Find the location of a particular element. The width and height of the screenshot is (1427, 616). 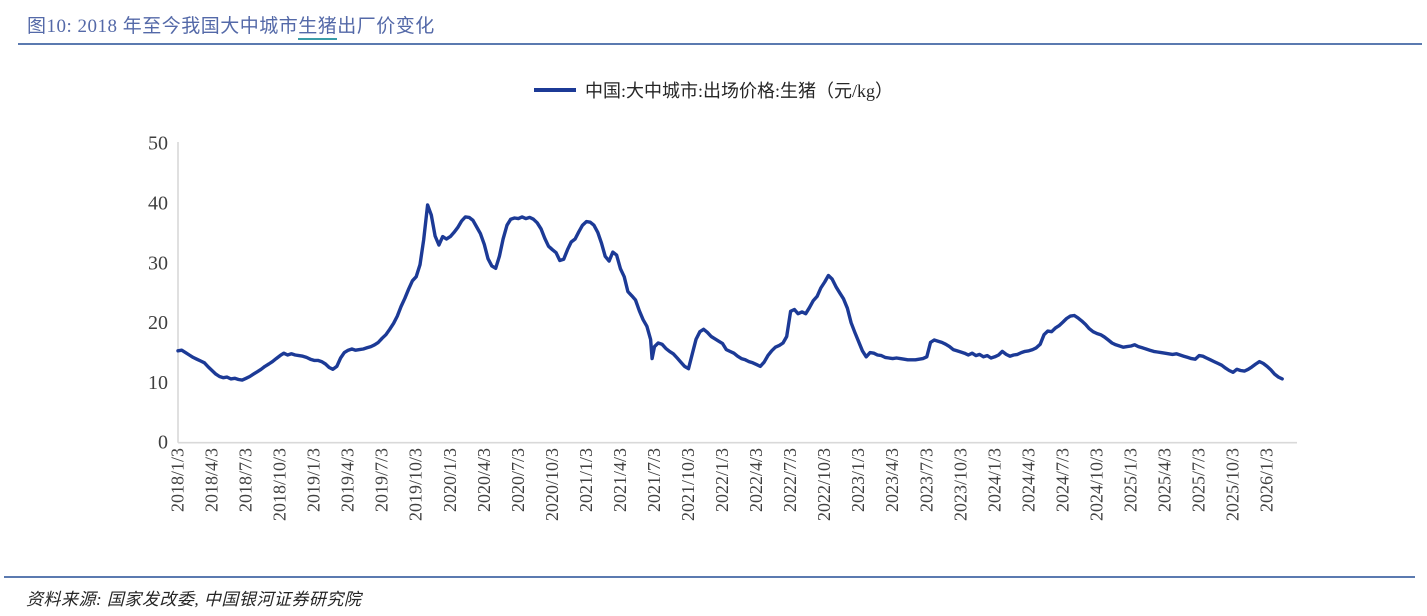

figure-title-prefix: 图10: 2018 年至今我国大中城市 is located at coordinates (163, 26).